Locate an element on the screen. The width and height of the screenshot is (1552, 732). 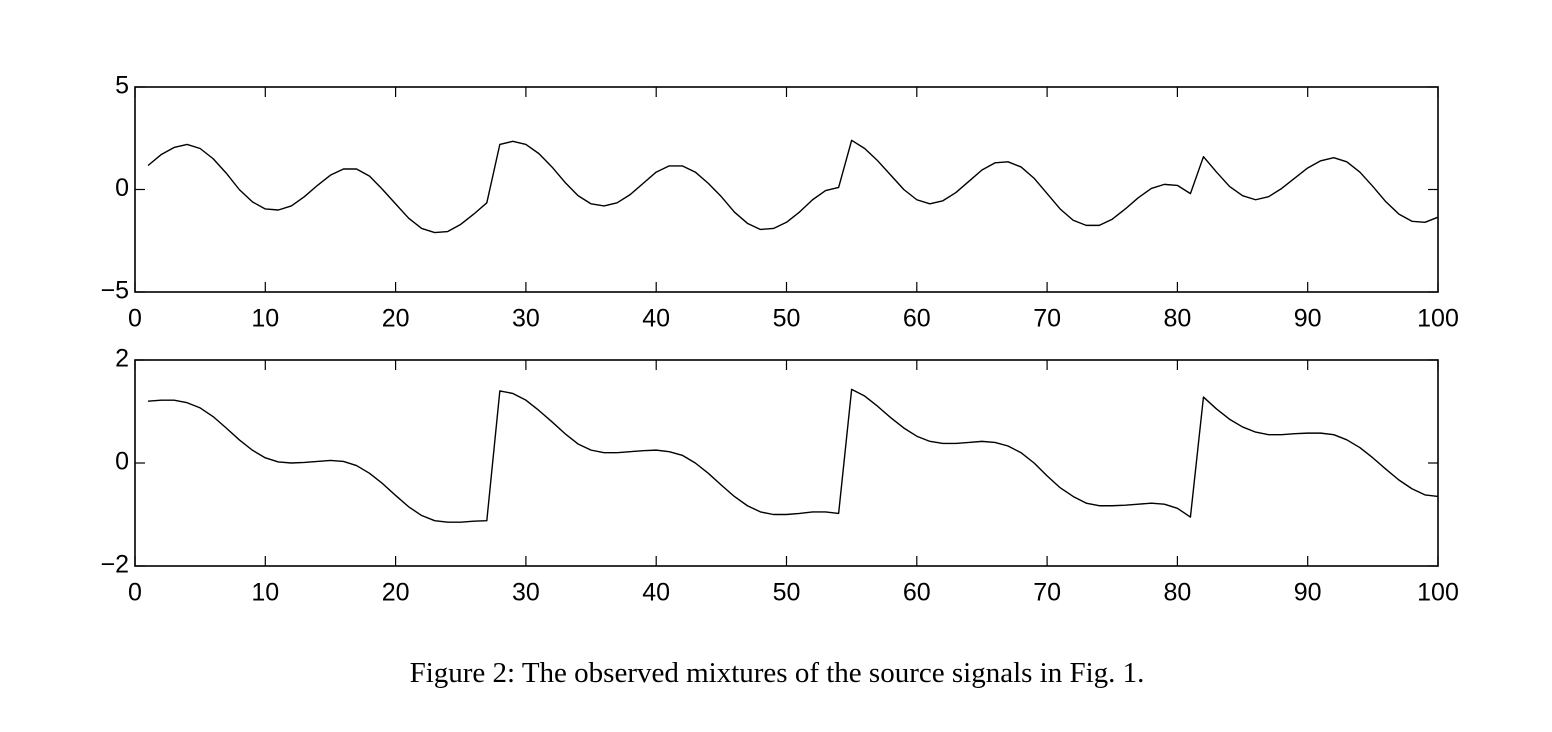
y-tick-label: −2 is located at coordinates (114, 565).